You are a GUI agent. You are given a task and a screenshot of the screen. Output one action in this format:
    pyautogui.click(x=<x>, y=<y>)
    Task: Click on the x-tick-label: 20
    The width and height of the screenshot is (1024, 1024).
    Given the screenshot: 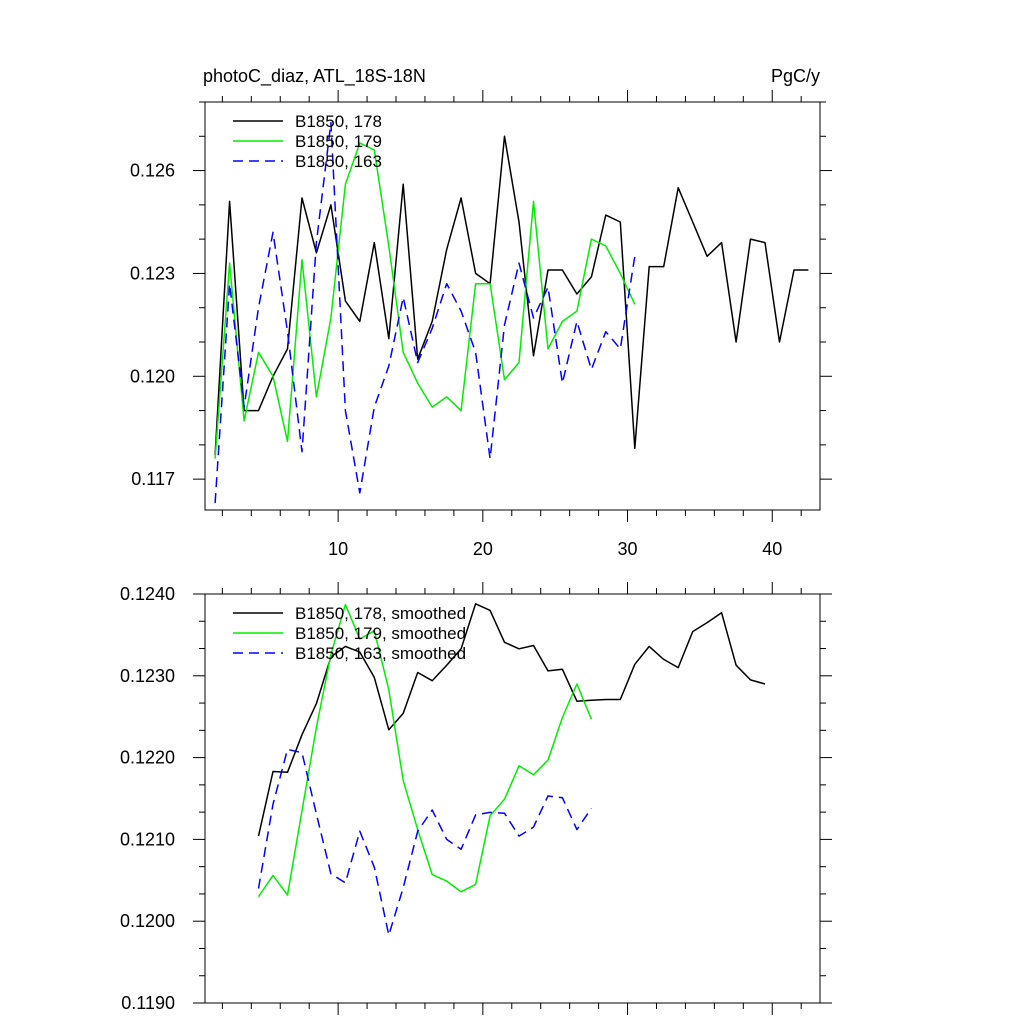 What is the action you would take?
    pyautogui.click(x=483, y=549)
    